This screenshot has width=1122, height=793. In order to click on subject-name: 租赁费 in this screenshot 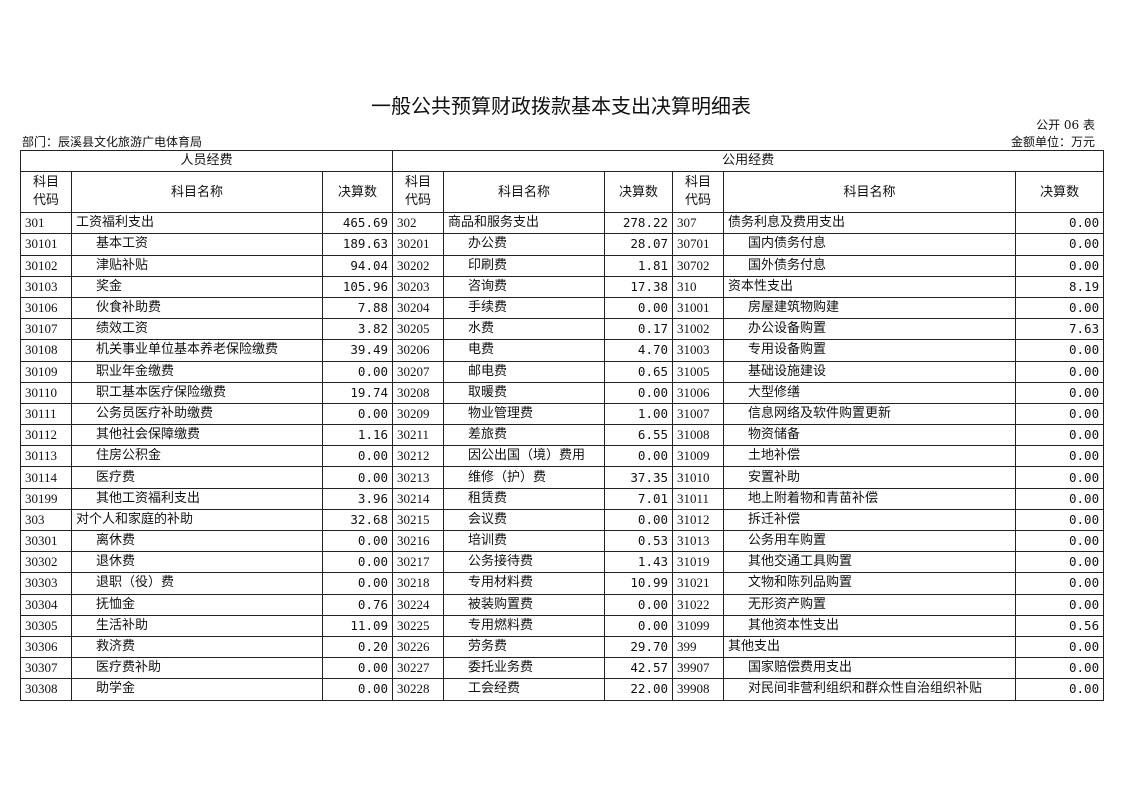, I will do `click(524, 498)`.